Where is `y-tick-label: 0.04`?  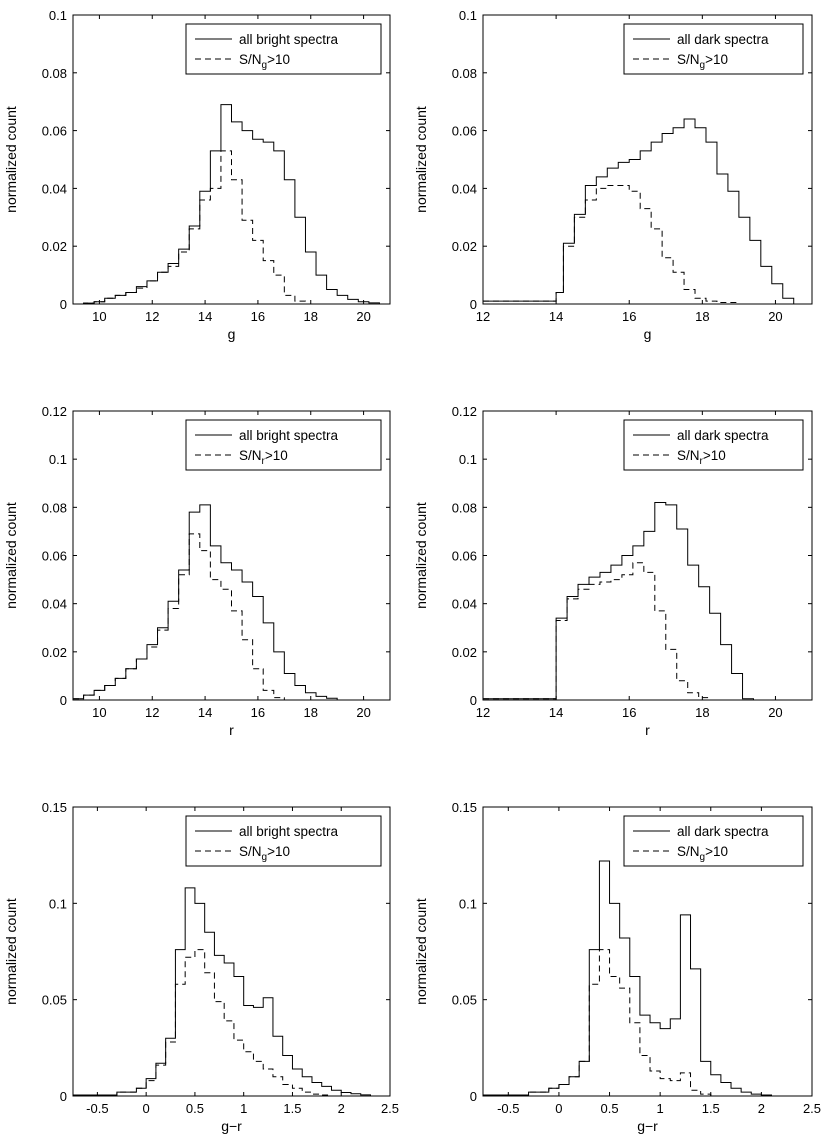
y-tick-label: 0.04 is located at coordinates (54, 604).